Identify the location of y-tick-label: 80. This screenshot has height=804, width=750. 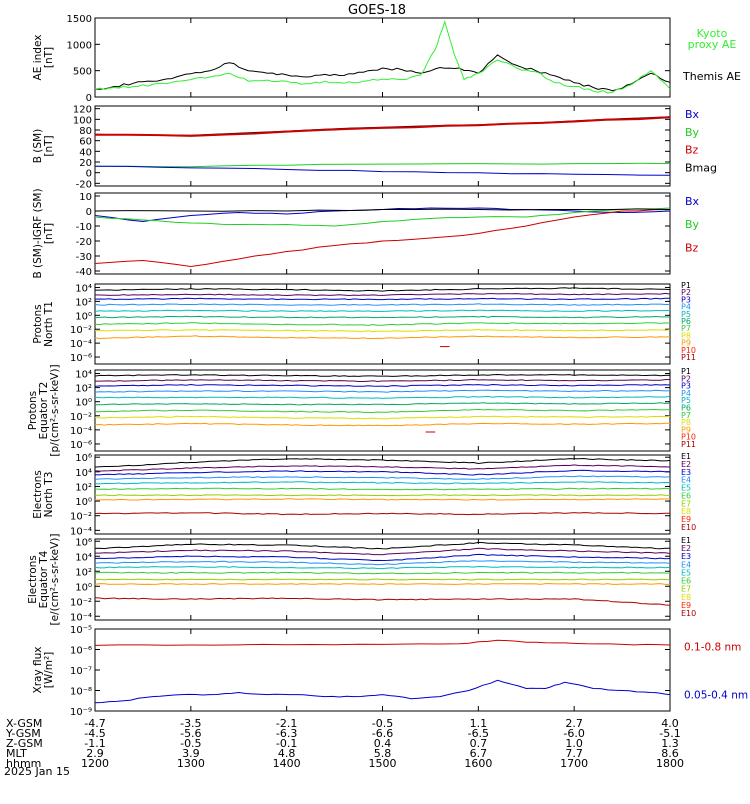
(85, 131).